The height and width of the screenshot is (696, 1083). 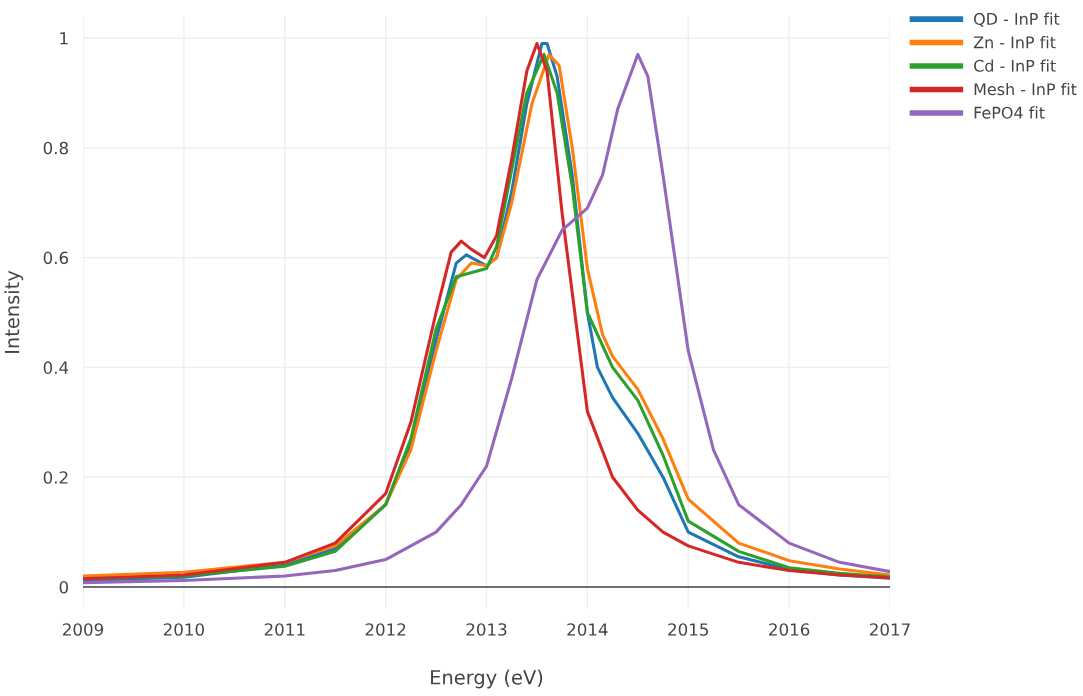 What do you see at coordinates (385, 629) in the screenshot?
I see `x-tick-label: 2012` at bounding box center [385, 629].